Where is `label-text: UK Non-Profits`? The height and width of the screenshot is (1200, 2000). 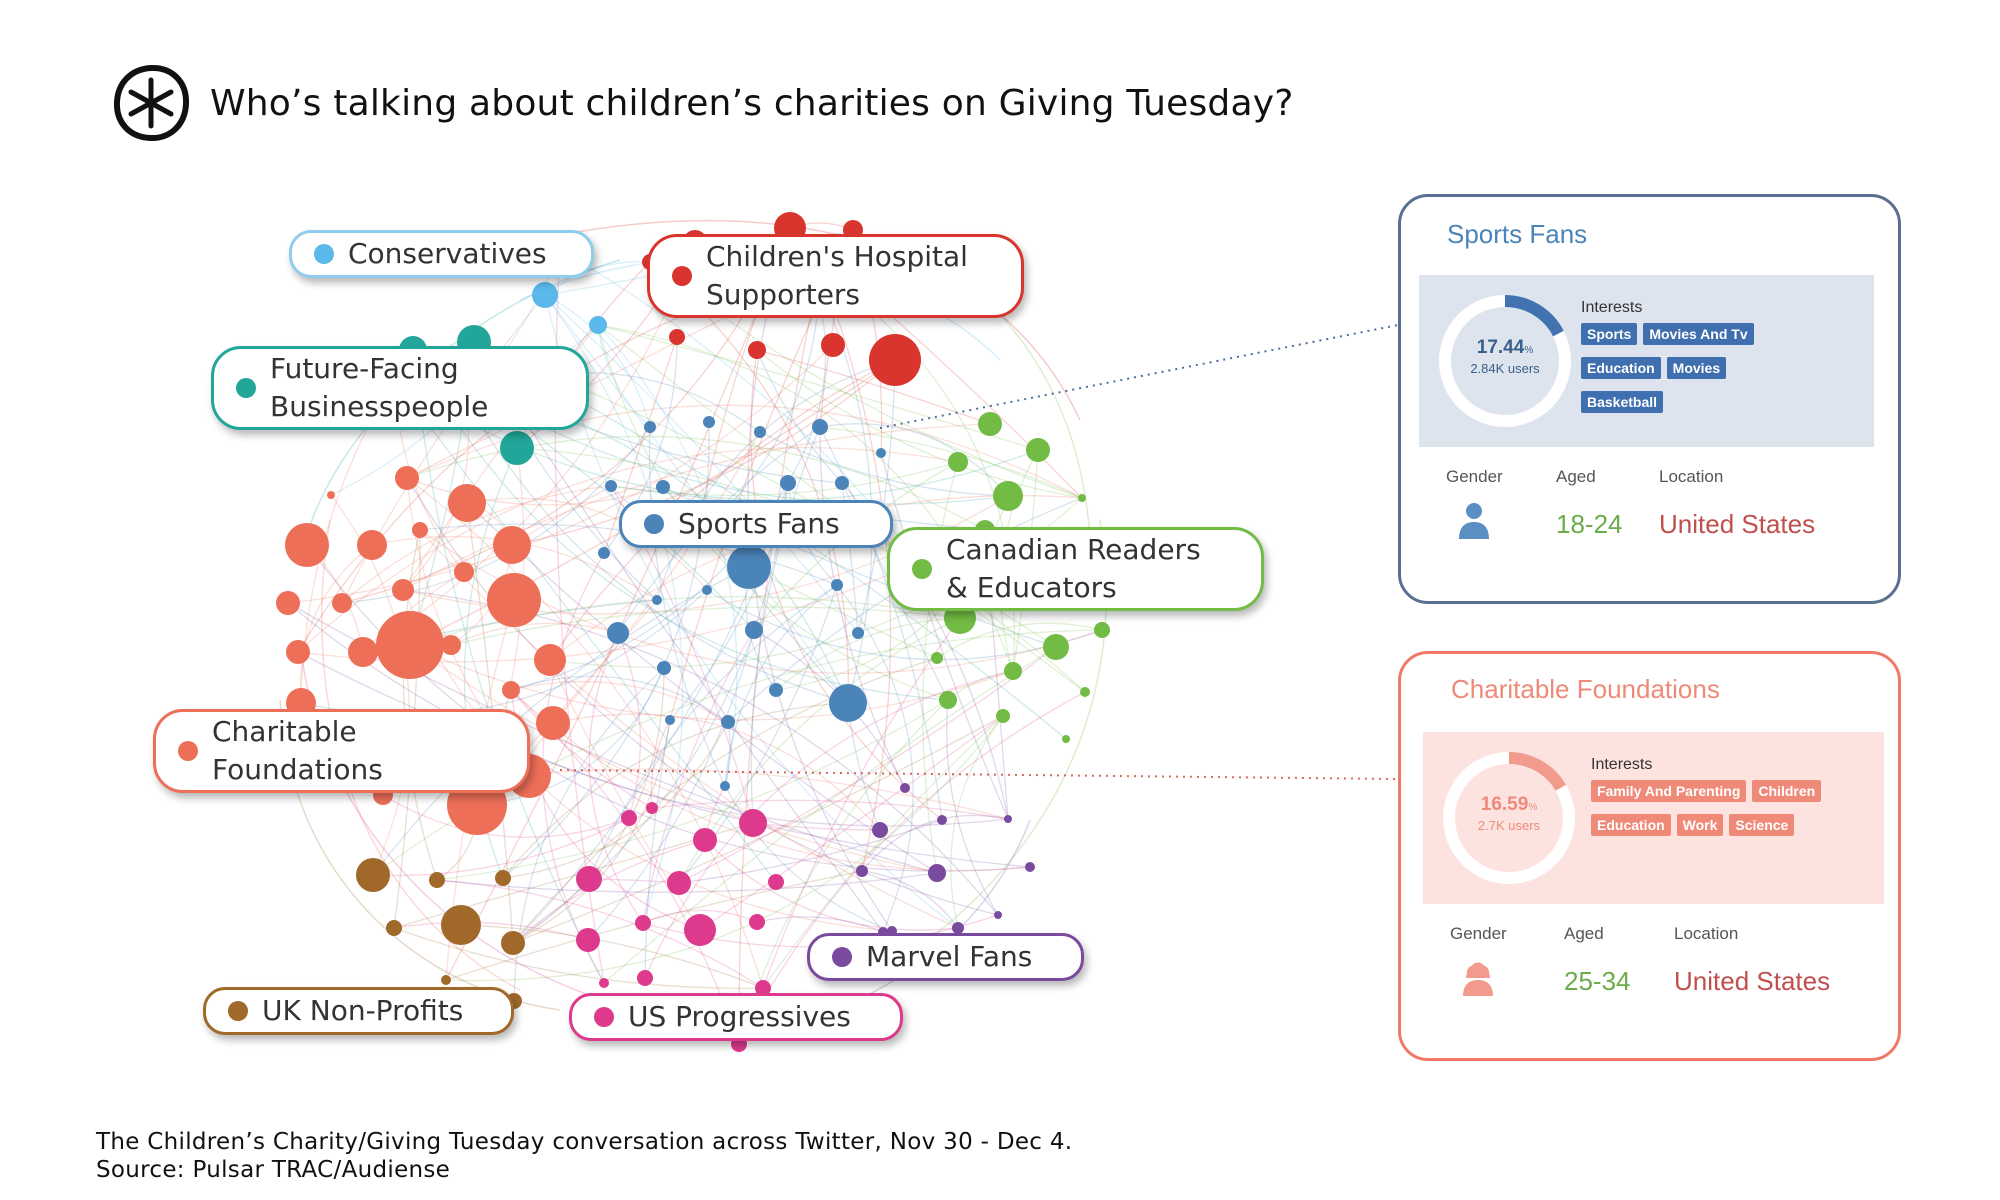 label-text: UK Non-Profits is located at coordinates (363, 1010).